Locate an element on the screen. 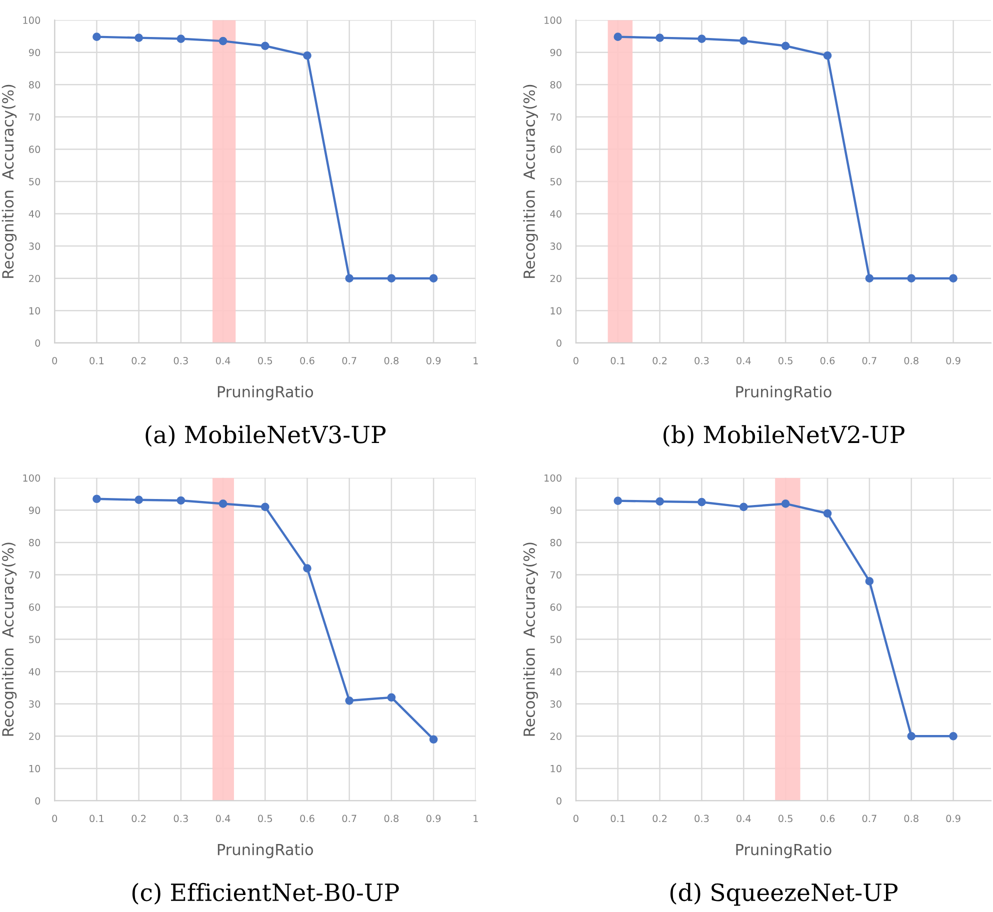  text: (d) SqueezeNet-UP is located at coordinates (784, 894).